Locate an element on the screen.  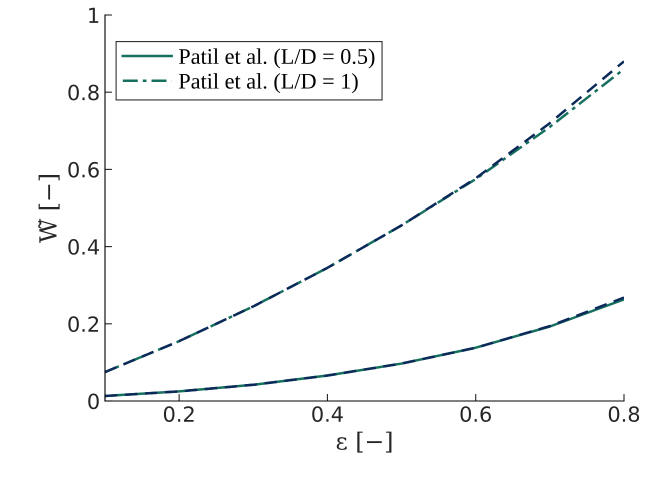
y-tick-label: 0.2 is located at coordinates (83, 324).